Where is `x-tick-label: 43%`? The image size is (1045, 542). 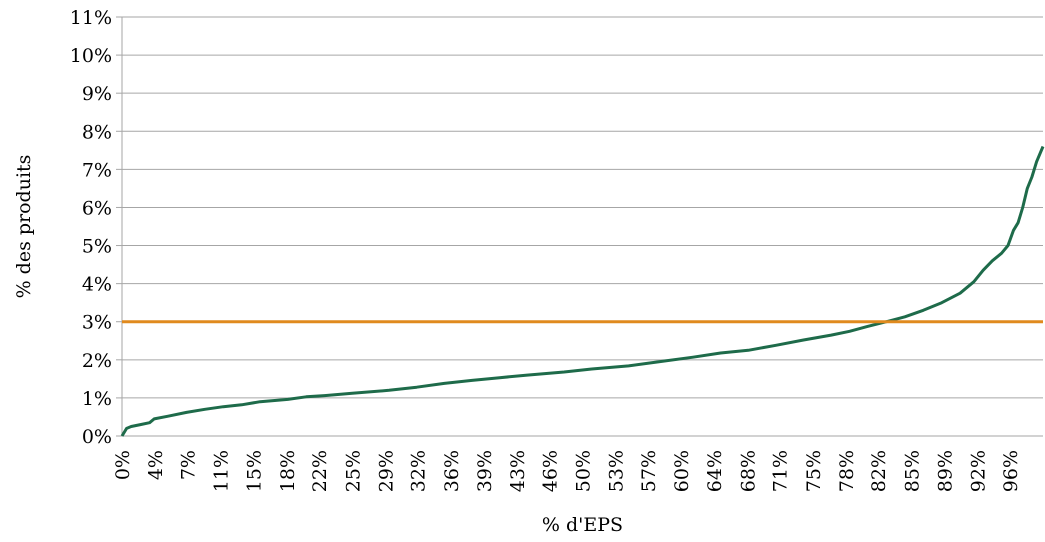
x-tick-label: 43% is located at coordinates (518, 471).